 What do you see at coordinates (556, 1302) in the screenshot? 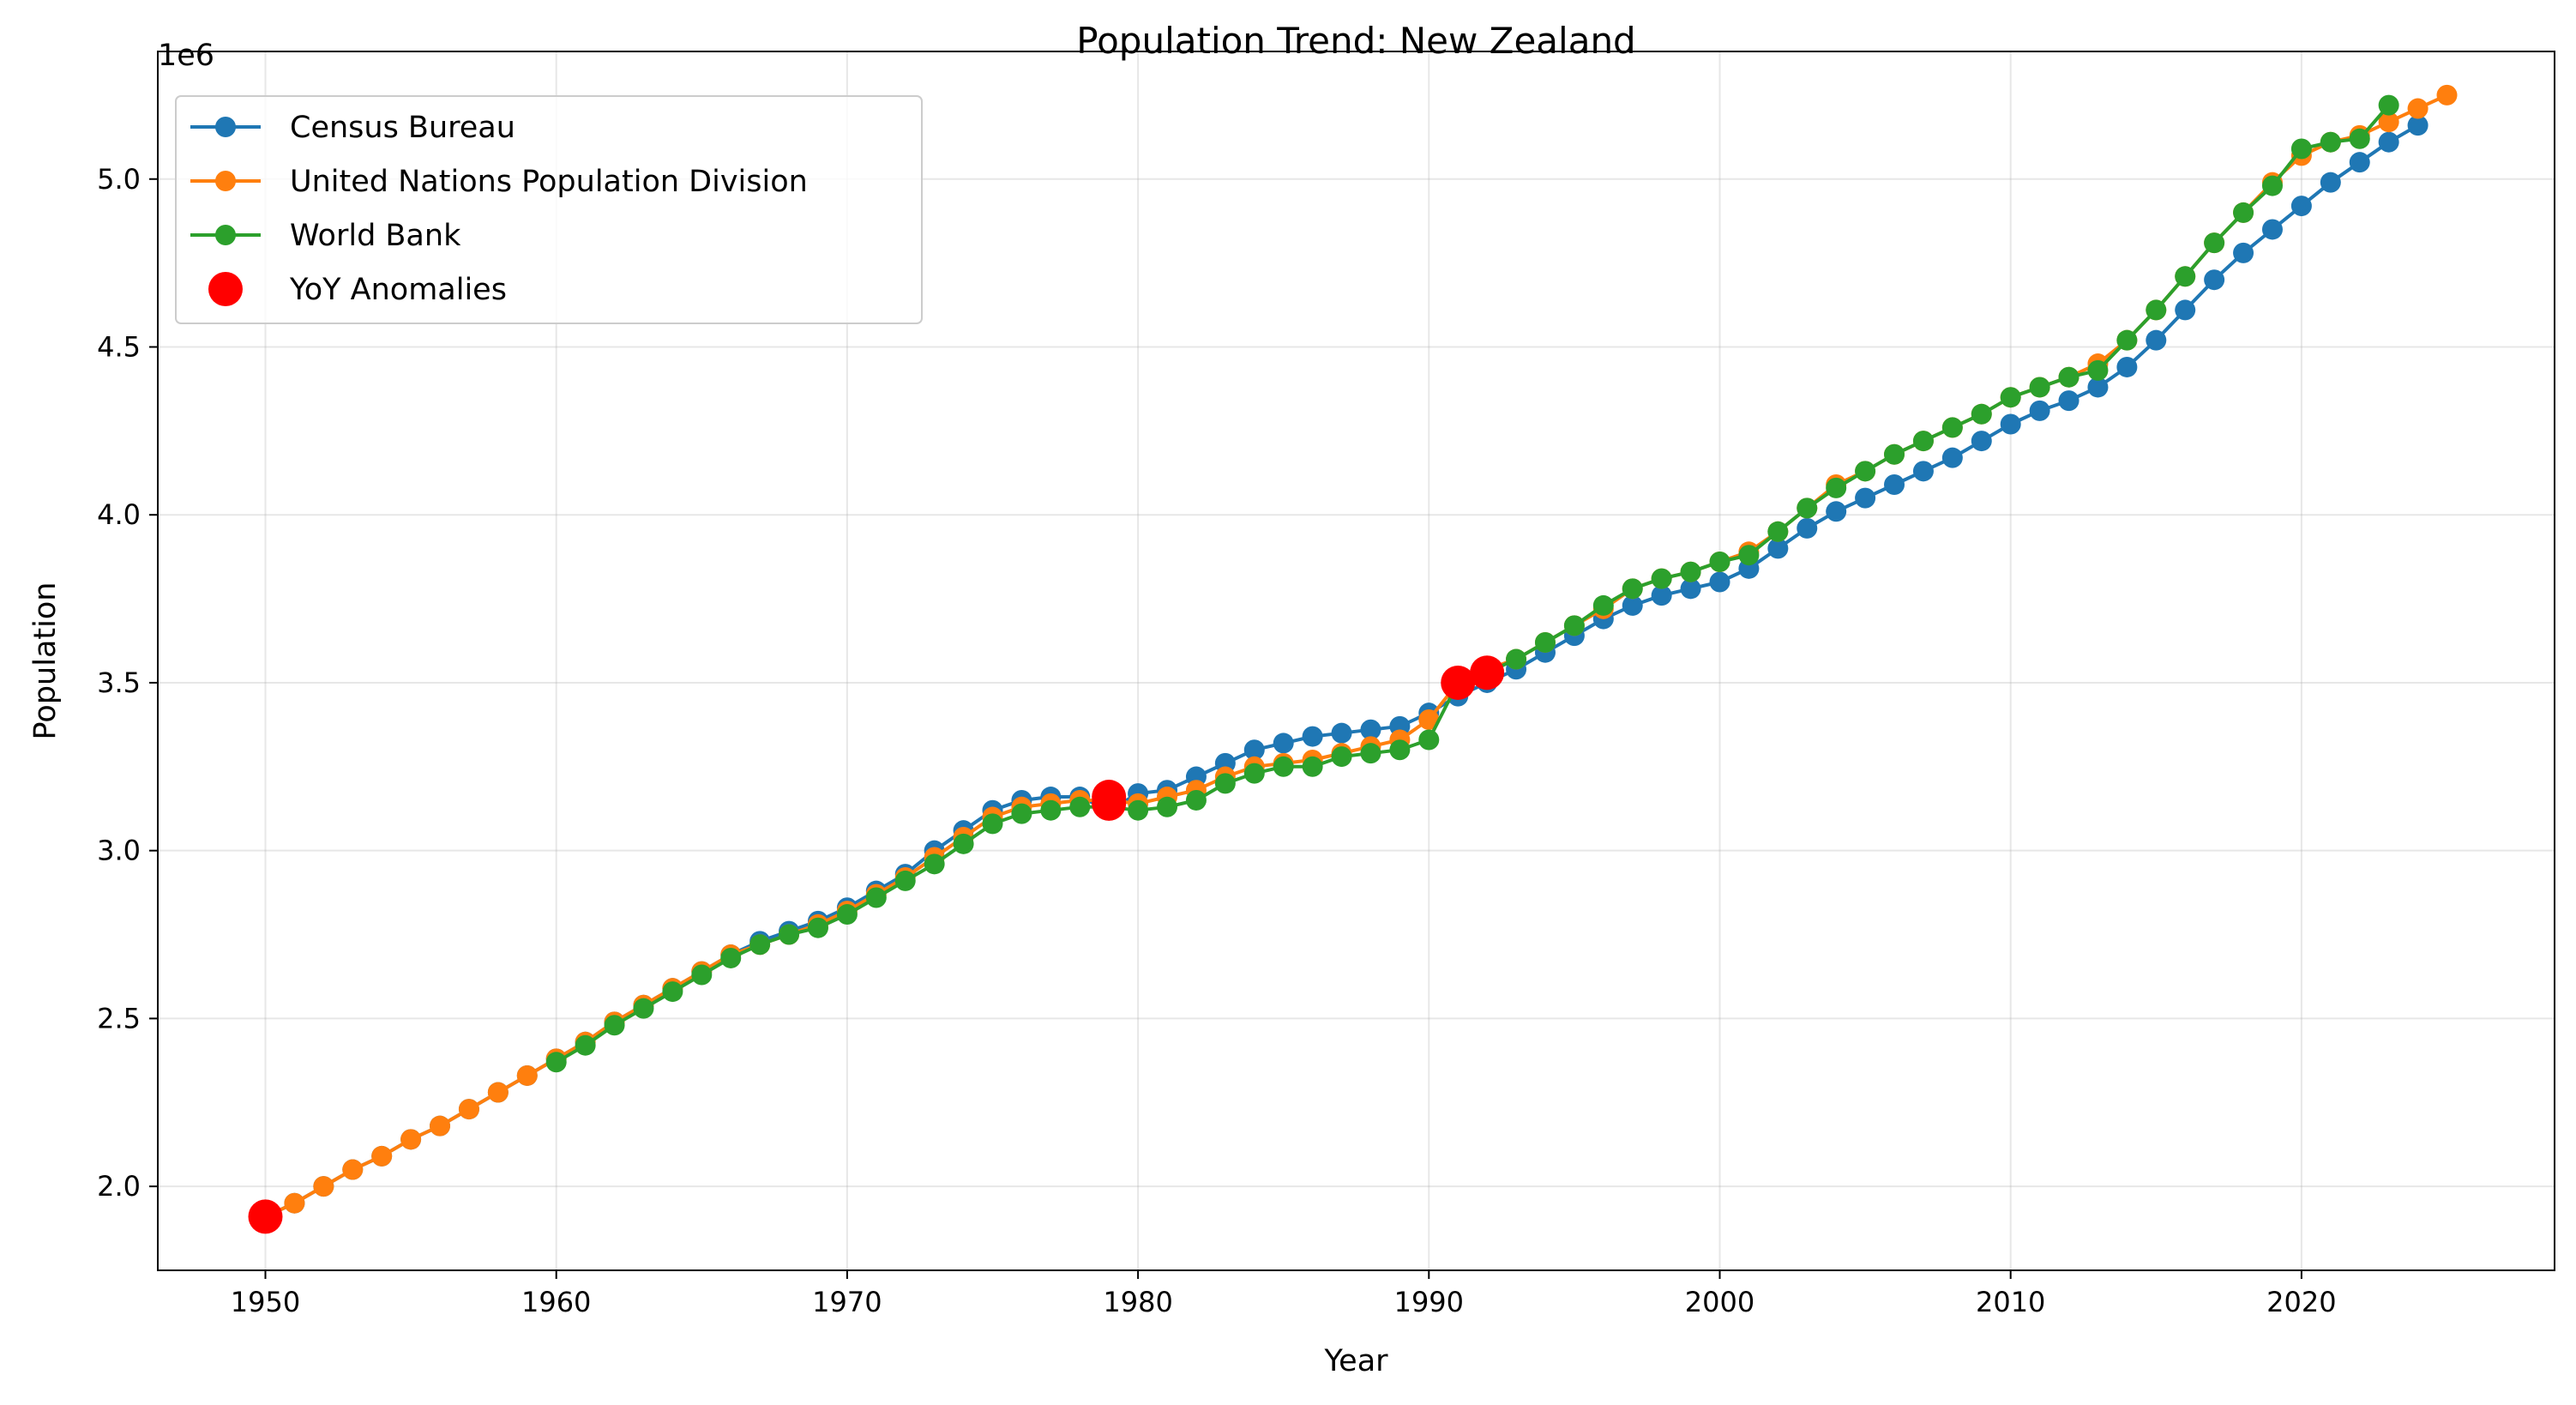
I see `x-tick-label: 1960` at bounding box center [556, 1302].